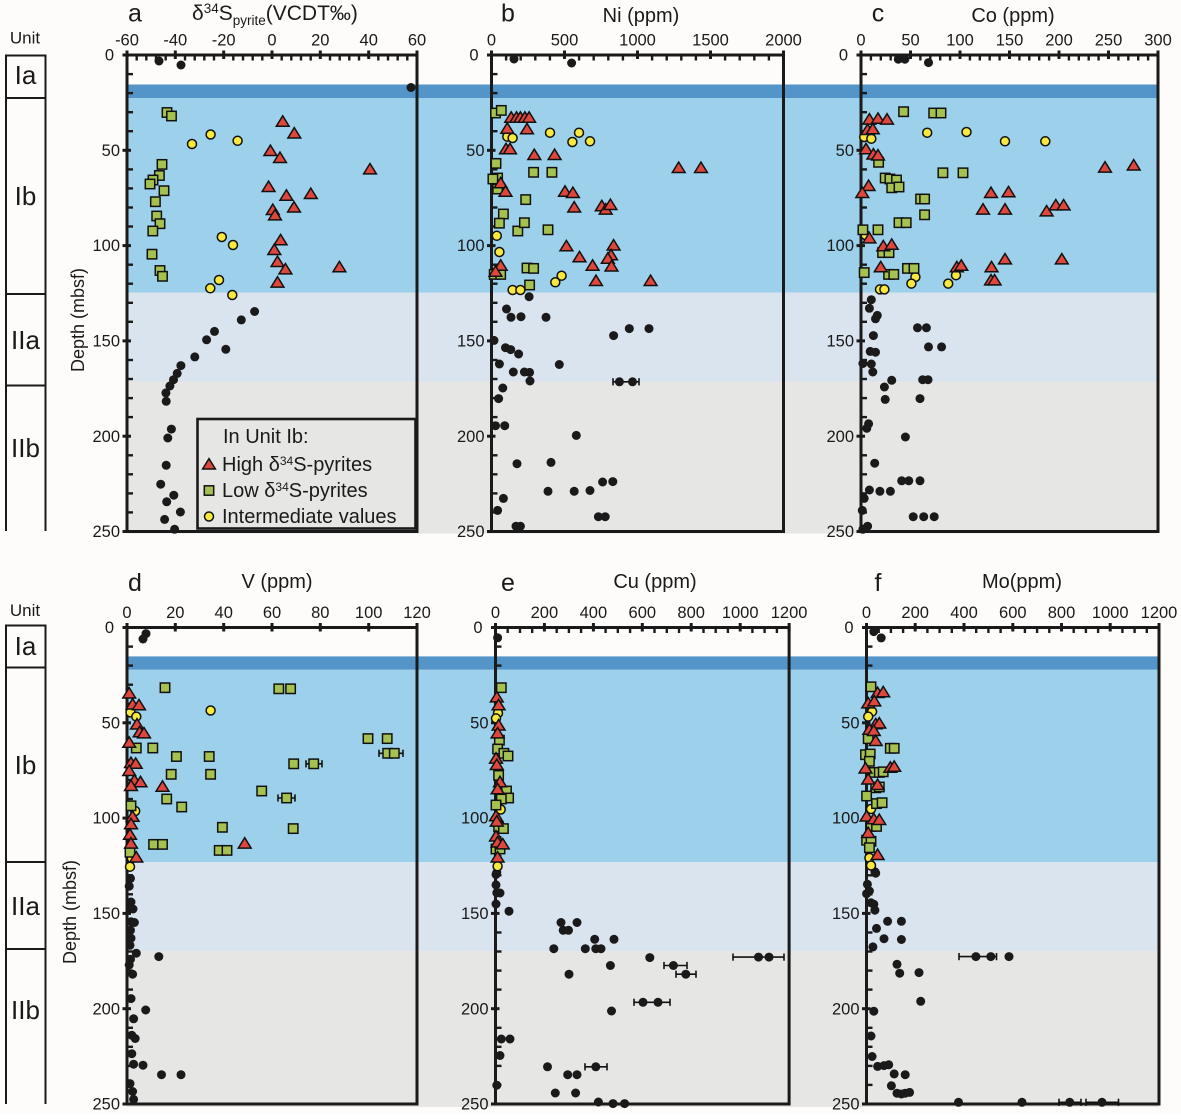 Image resolution: width=1181 pixels, height=1119 pixels. I want to click on svg-text: Cu (ppm), so click(654, 582).